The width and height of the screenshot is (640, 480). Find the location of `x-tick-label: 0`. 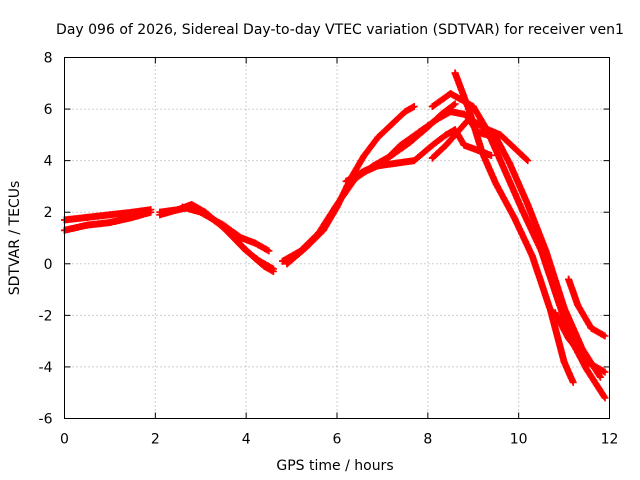

x-tick-label: 0 is located at coordinates (64, 440).